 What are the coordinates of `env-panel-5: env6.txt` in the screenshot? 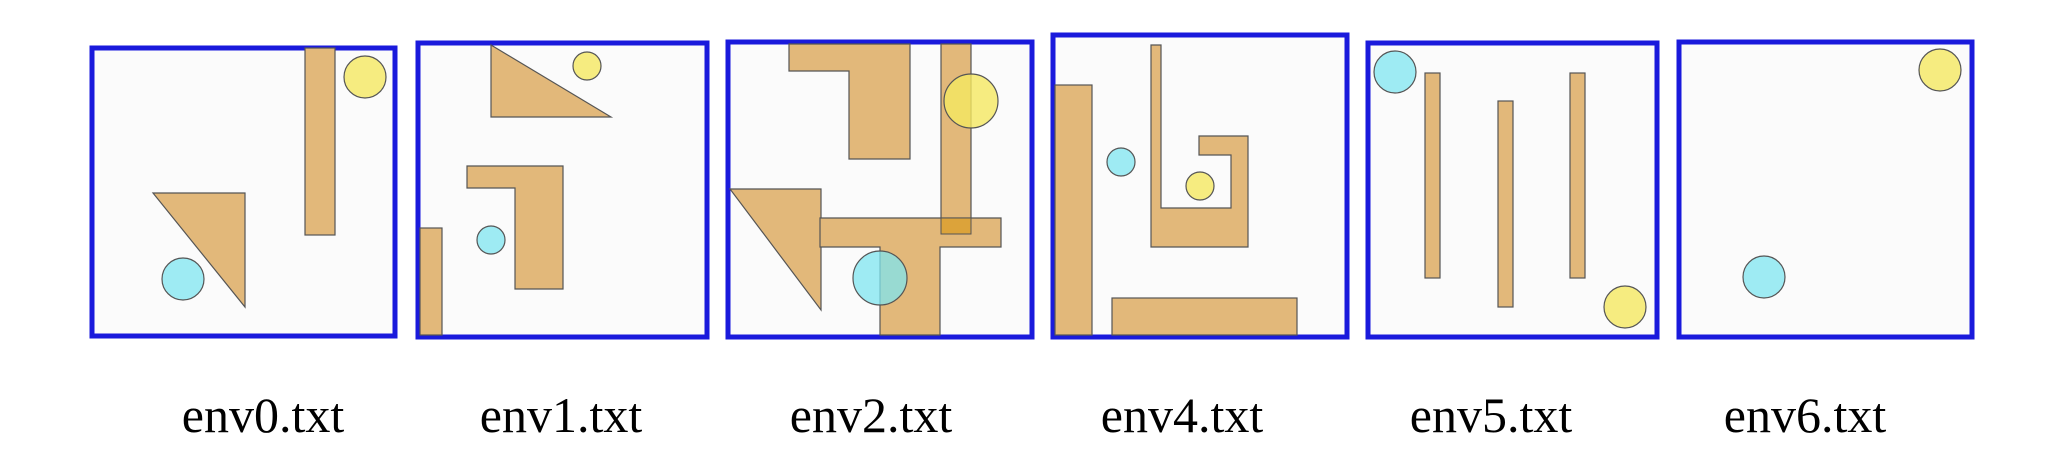 It's located at (1825, 241).